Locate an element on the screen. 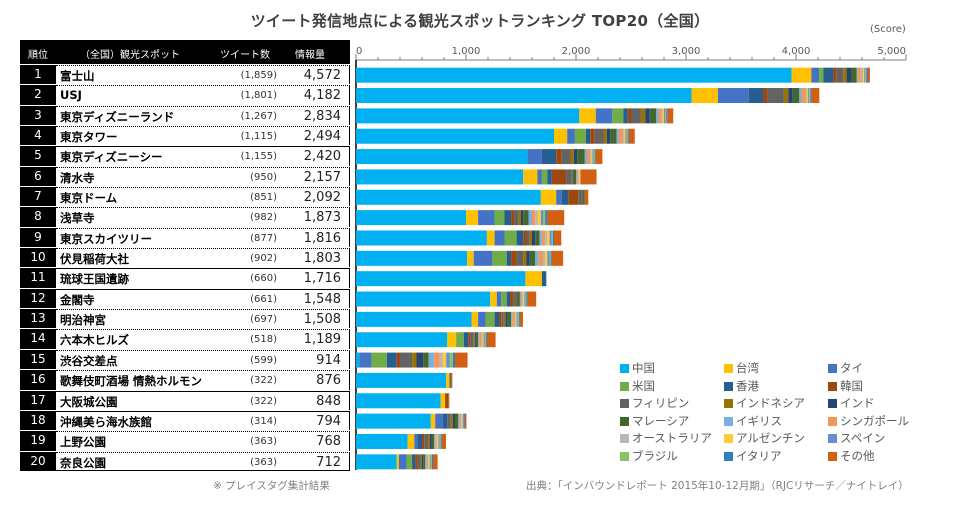 This screenshot has width=960, height=507. info-score: 1,189 is located at coordinates (322, 340).